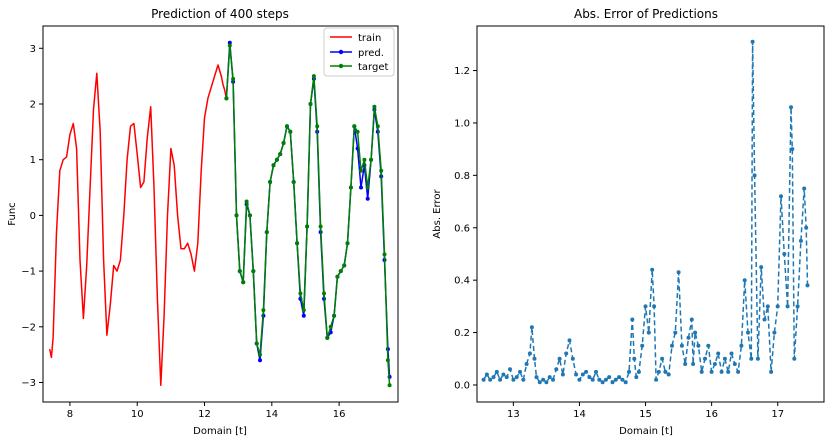 This screenshot has height=441, width=831. Describe the element at coordinates (777, 414) in the screenshot. I see `error-xtick-label: 17` at that location.